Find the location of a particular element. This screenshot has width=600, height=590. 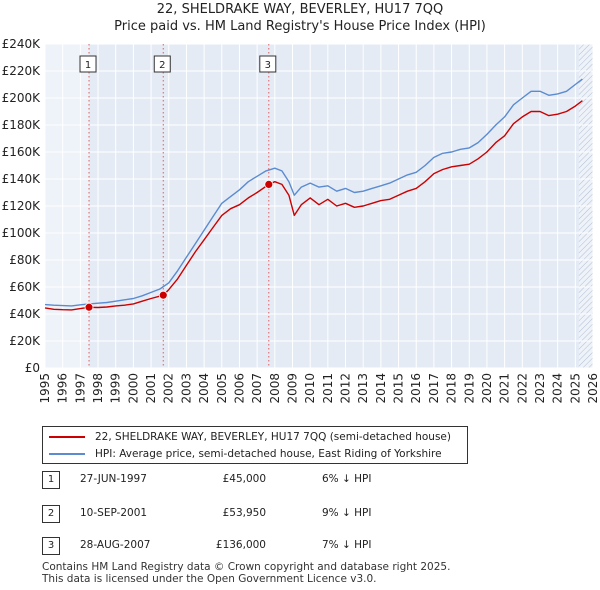

legend-swatch-hpi is located at coordinates (67, 454).